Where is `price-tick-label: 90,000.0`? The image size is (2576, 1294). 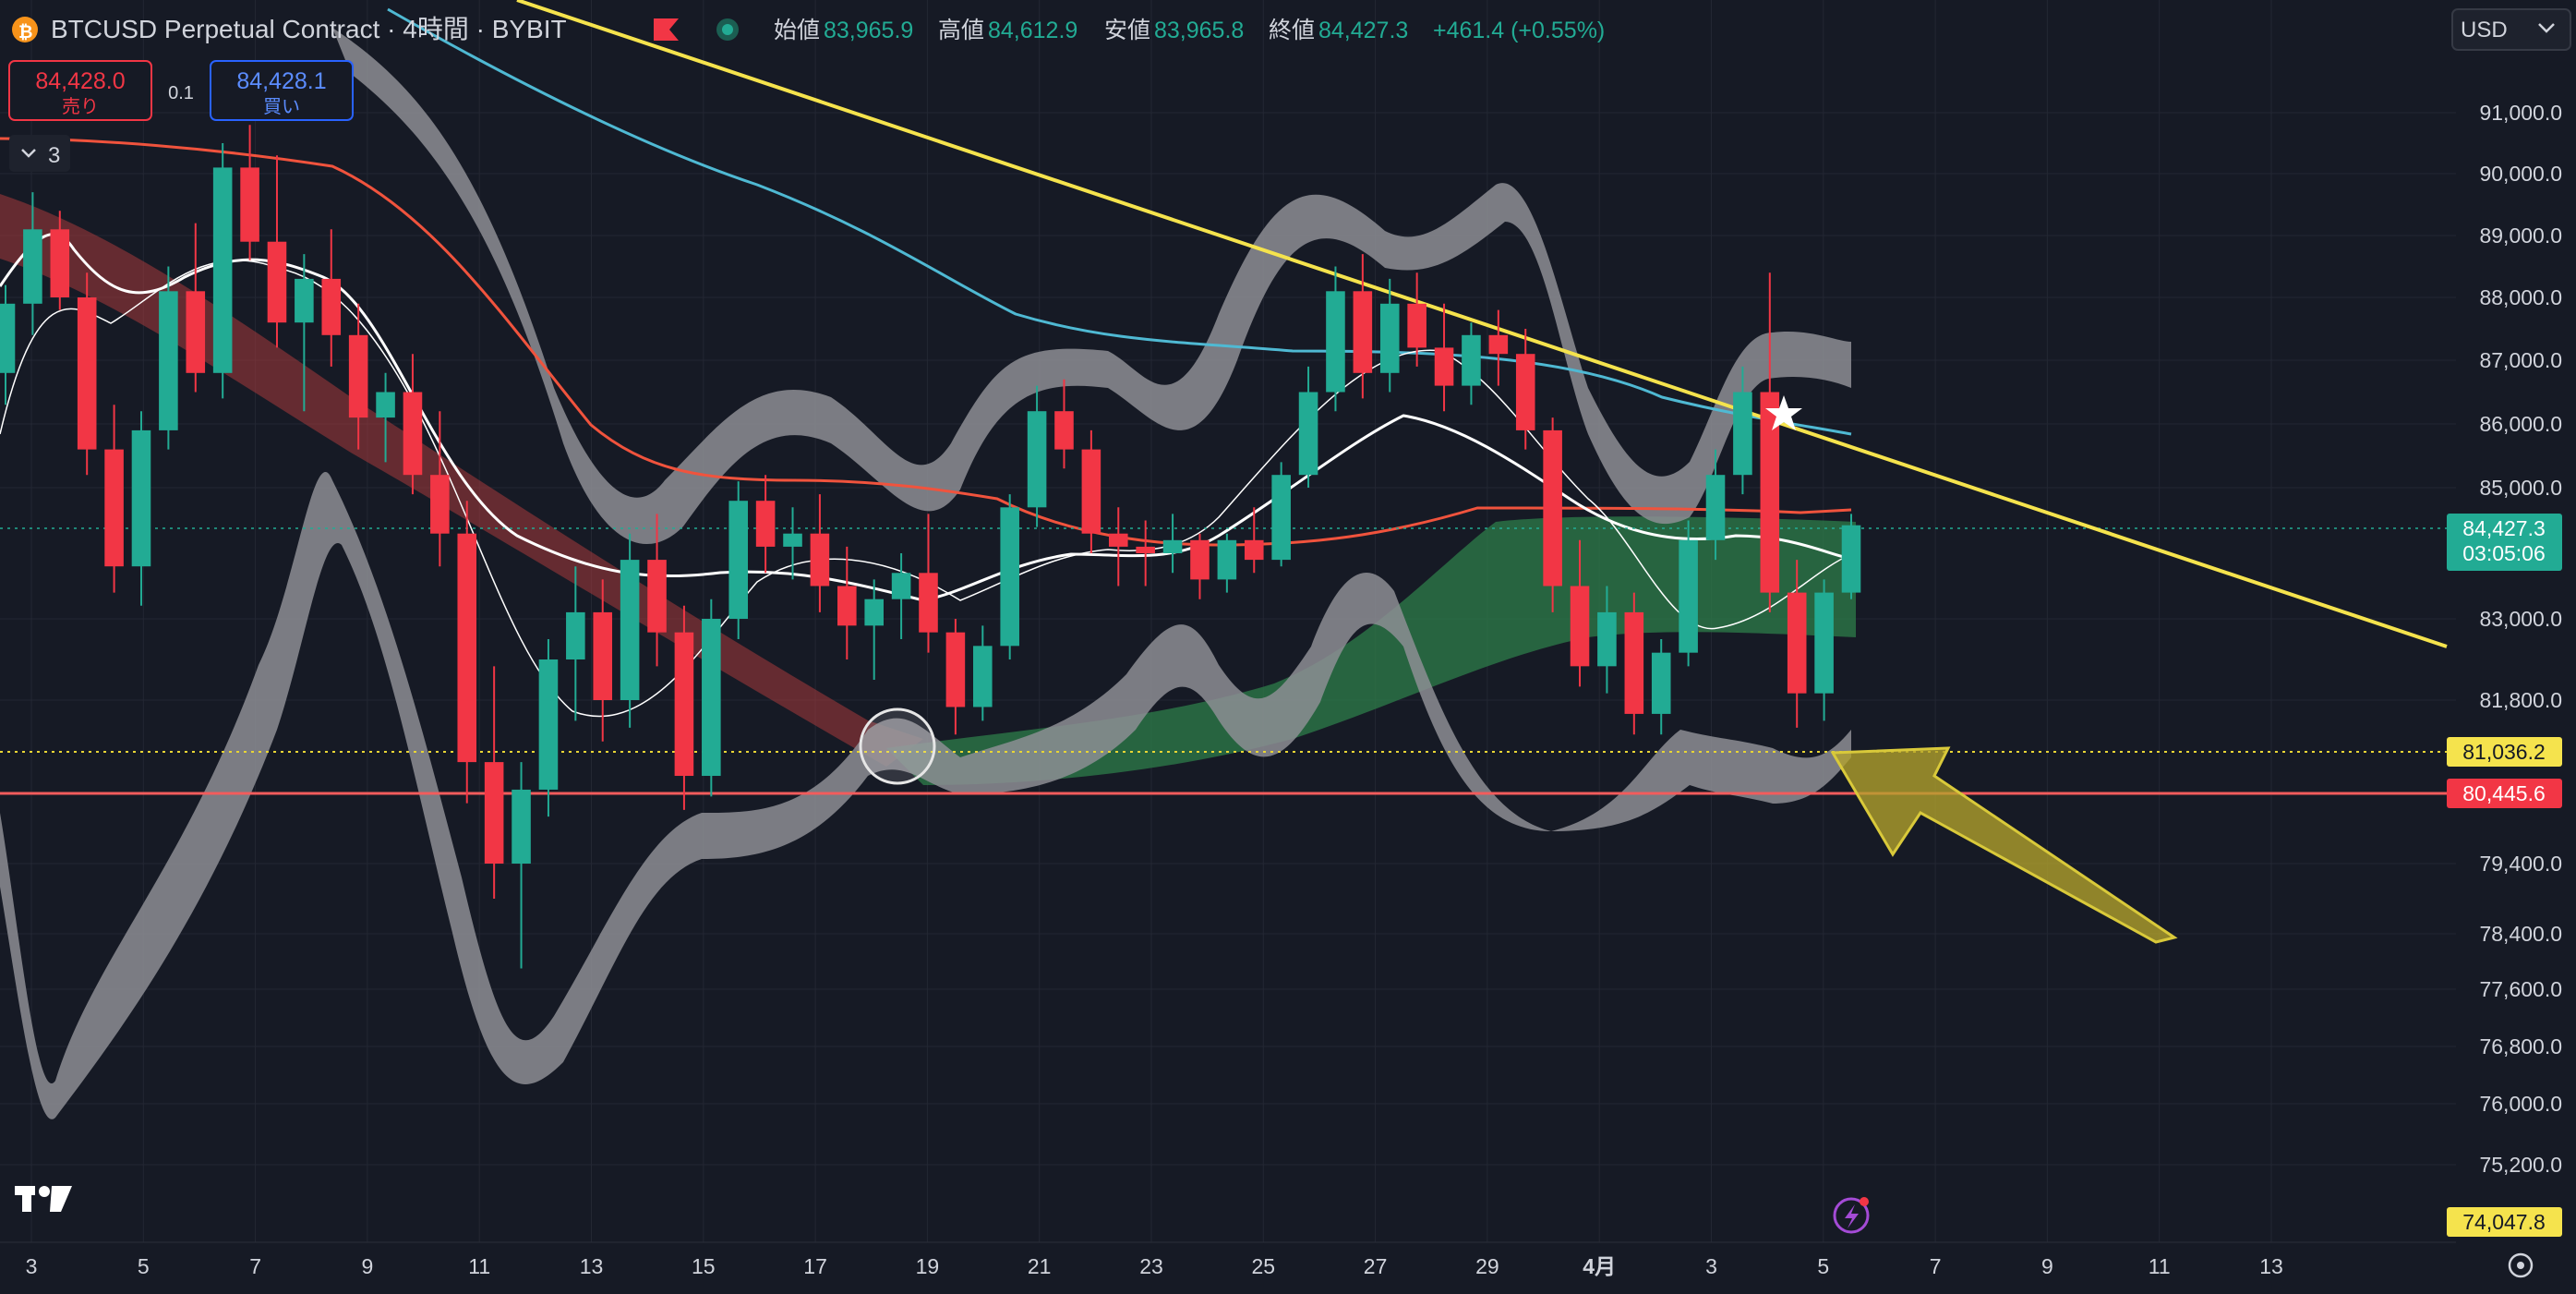 price-tick-label: 90,000.0 is located at coordinates (2520, 174).